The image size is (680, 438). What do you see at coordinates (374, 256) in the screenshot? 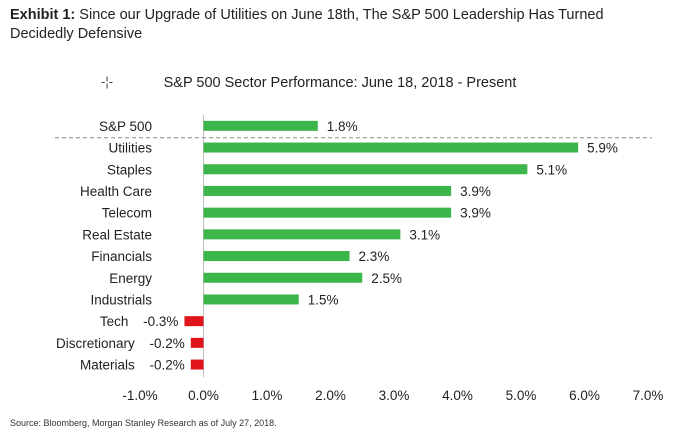
I see `data-label: 2.3%` at bounding box center [374, 256].